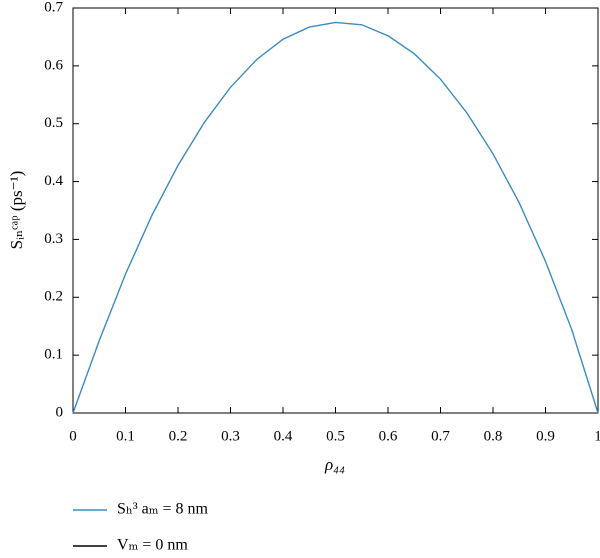 The width and height of the screenshot is (600, 558). Describe the element at coordinates (597, 436) in the screenshot. I see `x-tick-label: 1` at that location.